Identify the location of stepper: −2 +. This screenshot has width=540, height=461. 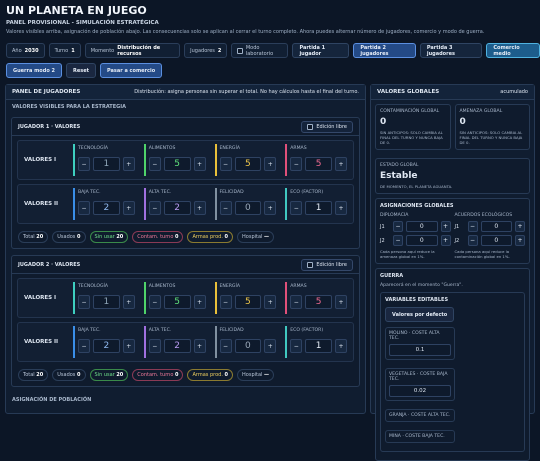
(177, 208).